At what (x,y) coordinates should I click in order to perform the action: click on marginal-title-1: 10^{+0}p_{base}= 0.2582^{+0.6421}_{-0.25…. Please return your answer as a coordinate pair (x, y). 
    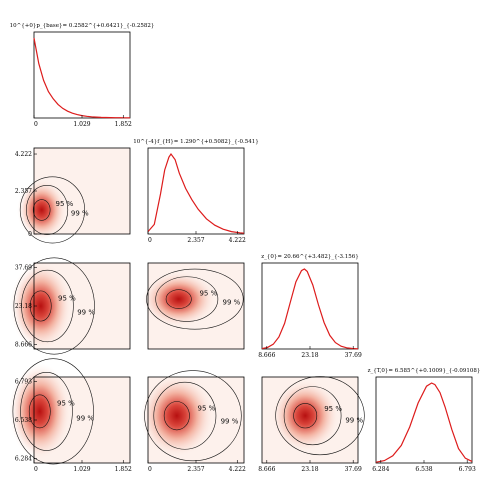
    Looking at the image, I should click on (82, 25).